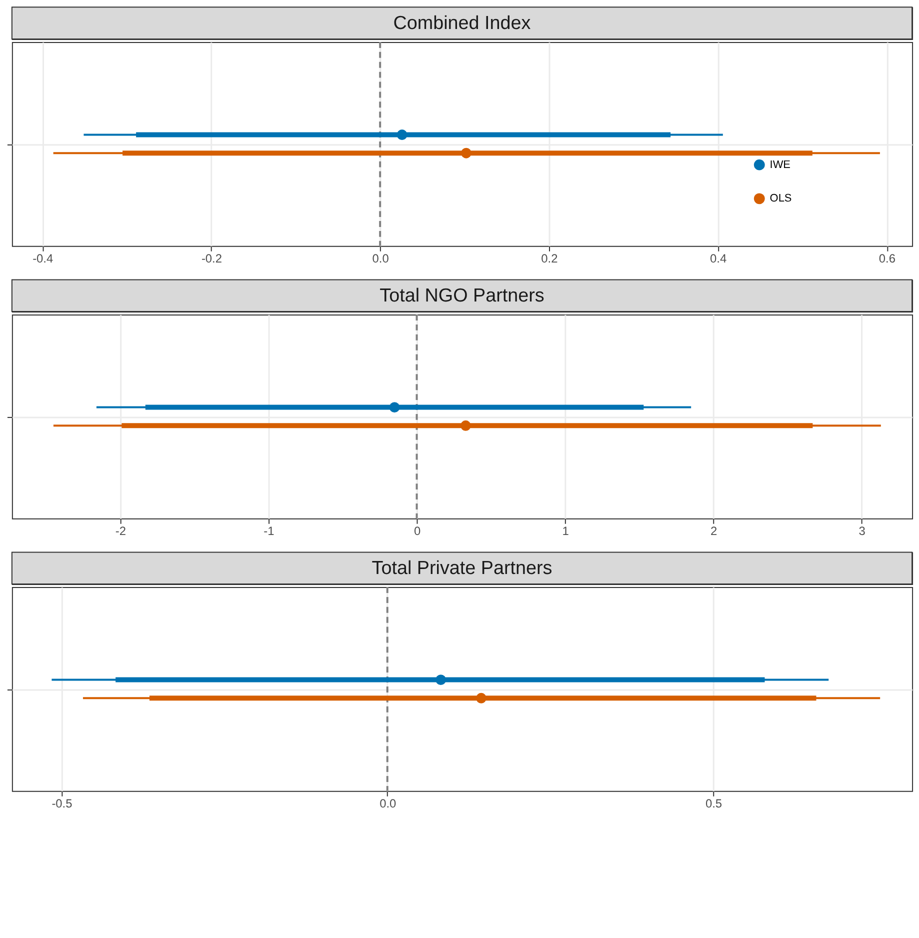 This screenshot has width=919, height=938. Describe the element at coordinates (862, 531) in the screenshot. I see `x-tick-label: 3` at that location.